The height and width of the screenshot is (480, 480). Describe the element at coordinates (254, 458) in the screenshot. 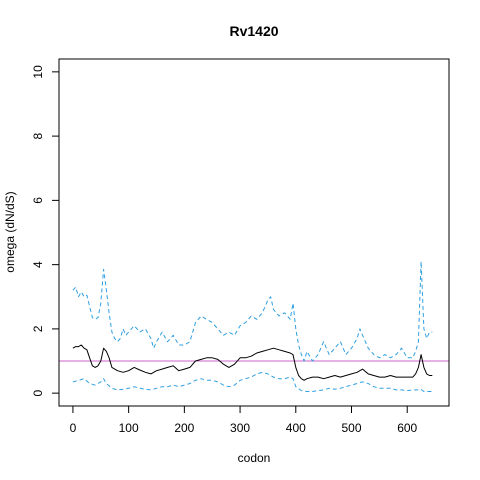

I see `x-axis-label: codon` at that location.